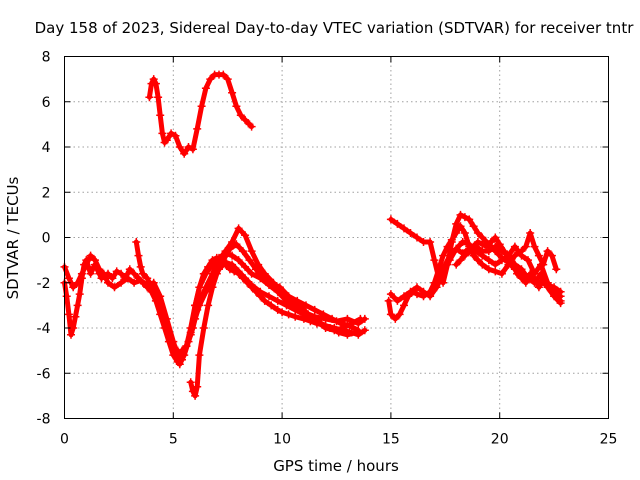  What do you see at coordinates (46, 58) in the screenshot?
I see `y-tick-label: 8` at bounding box center [46, 58].